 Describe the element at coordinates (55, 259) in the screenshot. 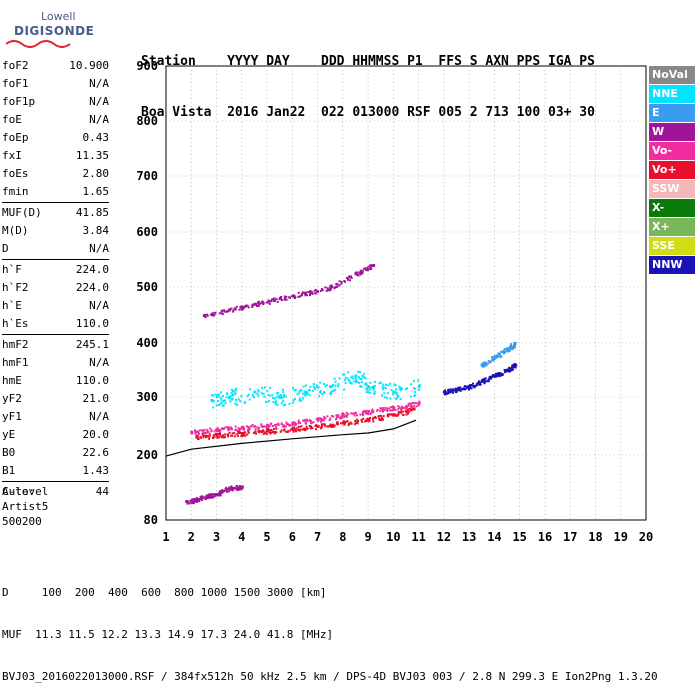

I see `param-separator` at that location.